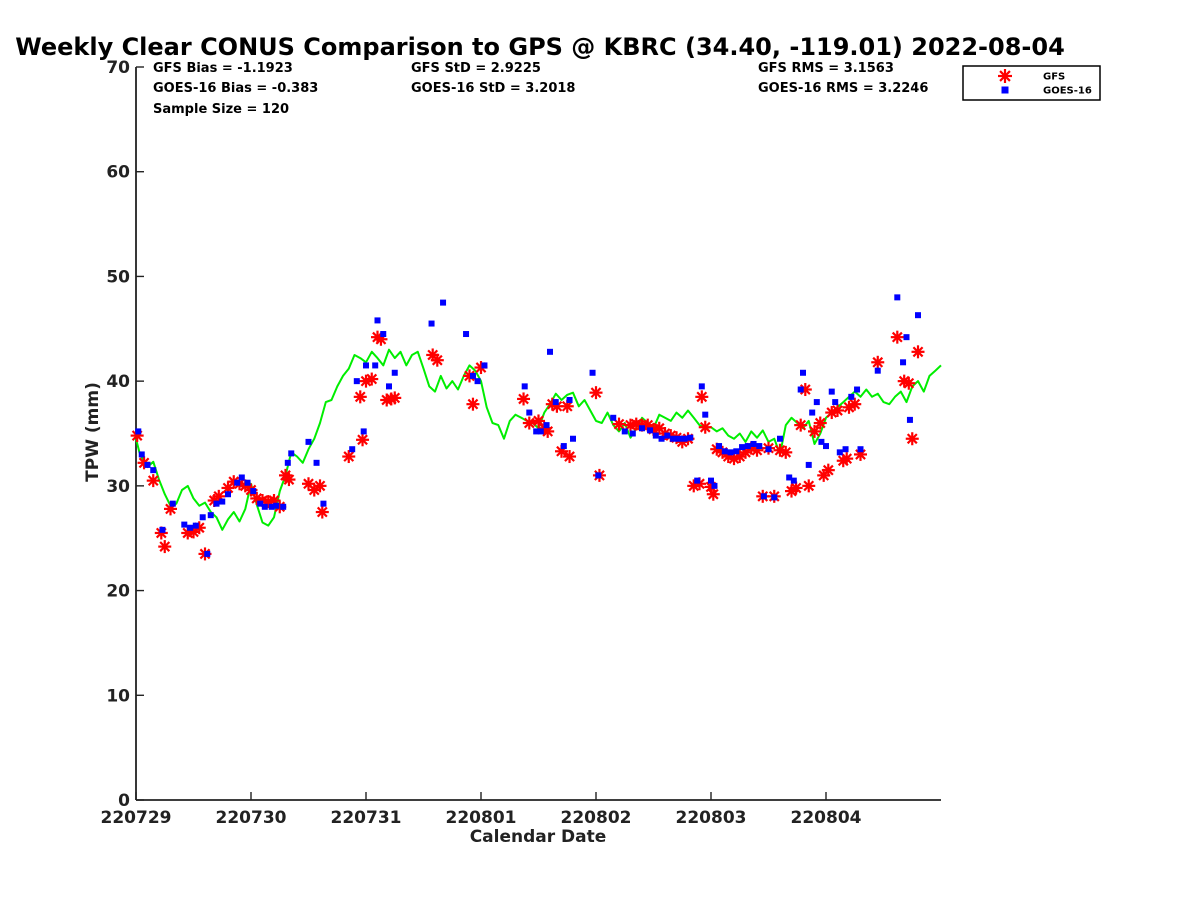 Image resolution: width=1200 pixels, height=900 pixels. What do you see at coordinates (711, 818) in the screenshot?
I see `x-tick-label: 220803` at bounding box center [711, 818].